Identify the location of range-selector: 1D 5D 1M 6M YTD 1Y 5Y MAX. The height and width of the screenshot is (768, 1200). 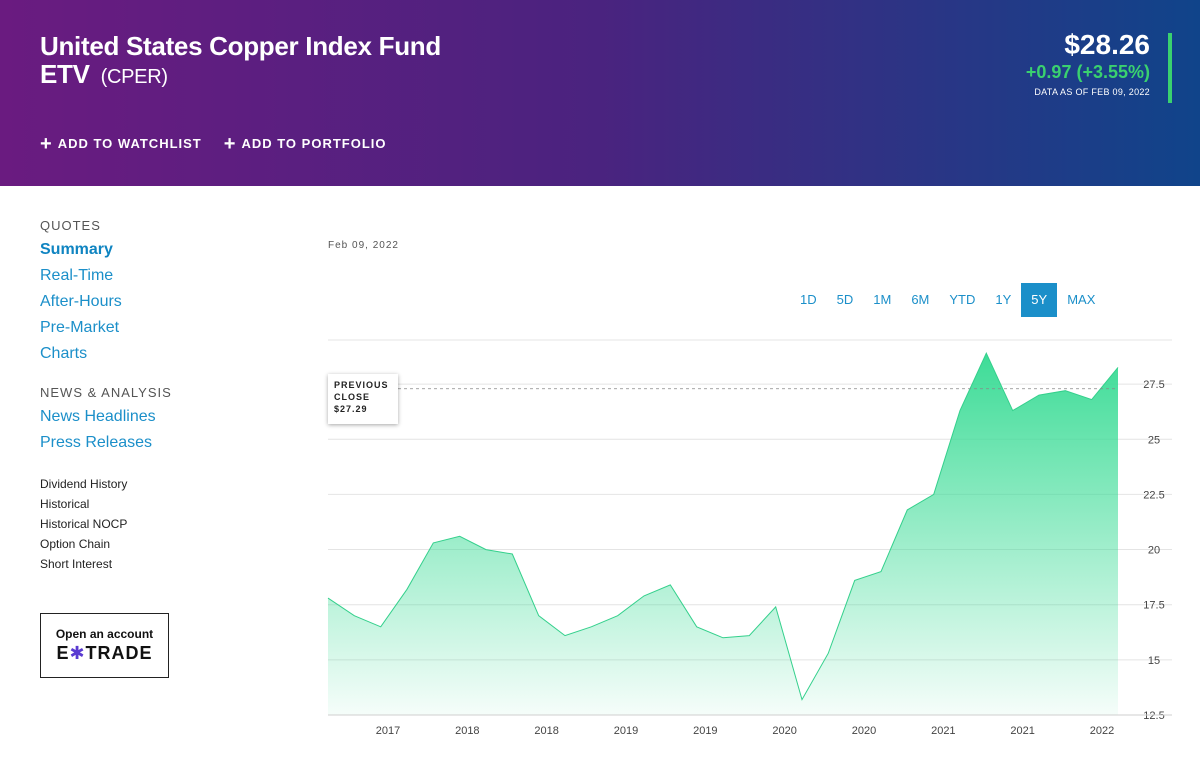
(947, 300).